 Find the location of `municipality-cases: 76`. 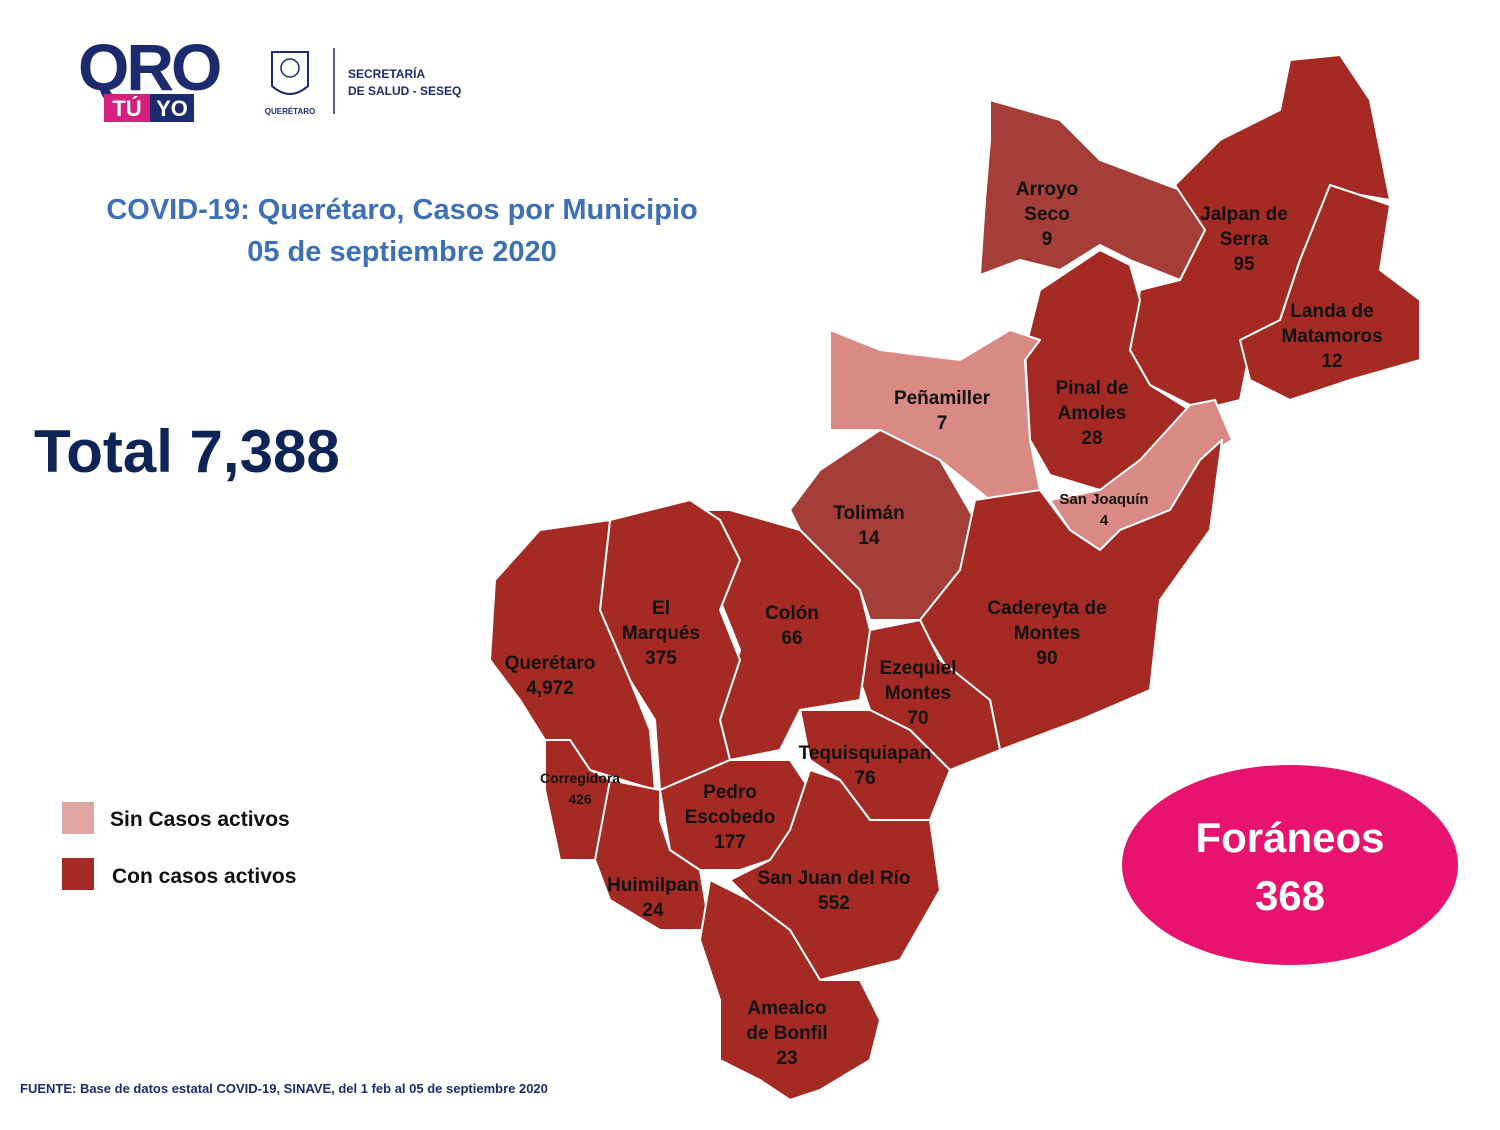

municipality-cases: 76 is located at coordinates (864, 778).